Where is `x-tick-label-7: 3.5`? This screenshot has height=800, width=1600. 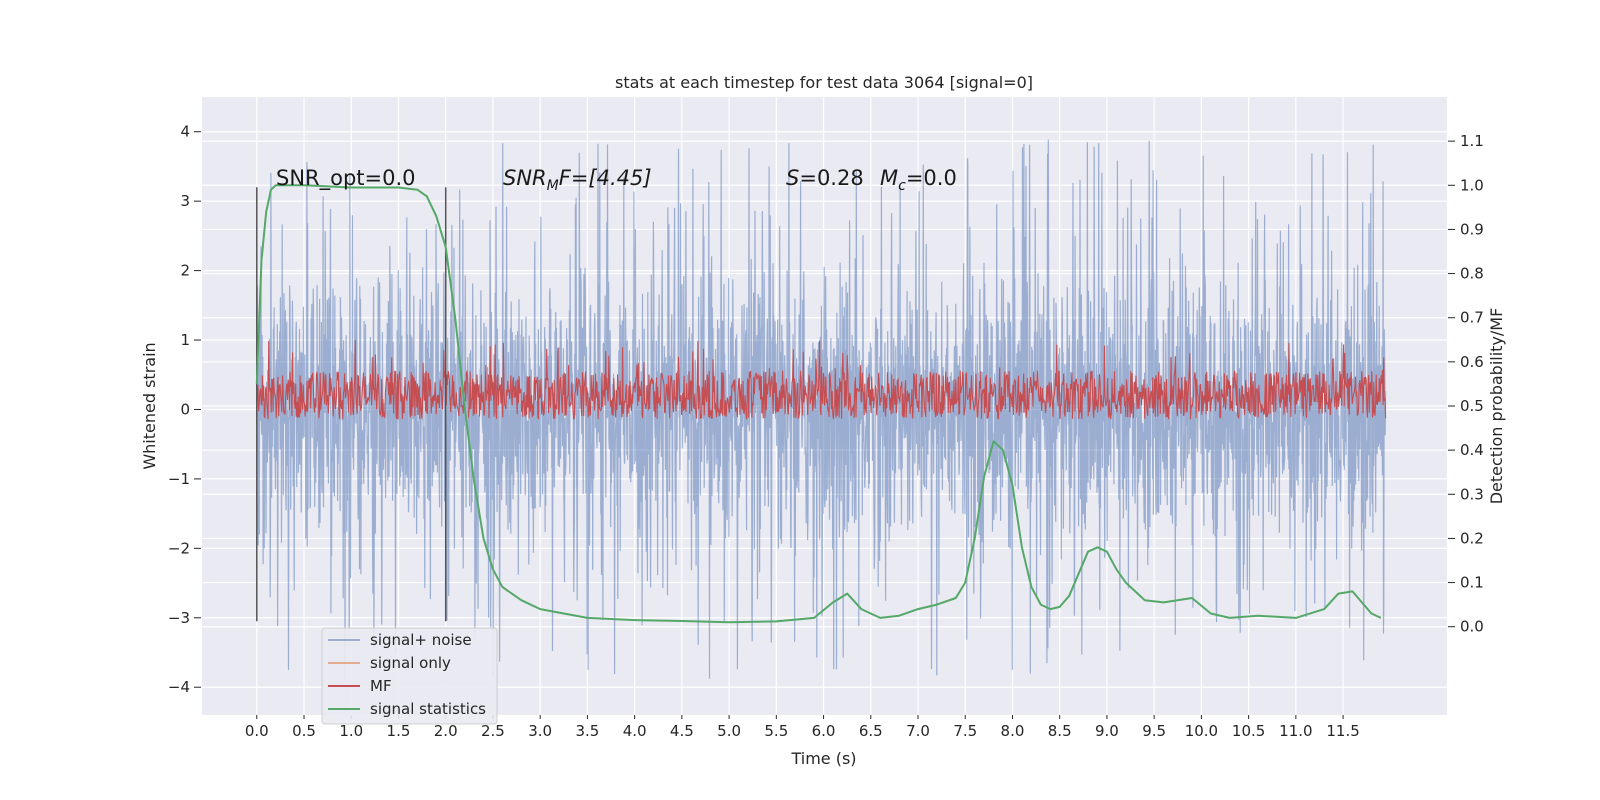
x-tick-label-7: 3.5 is located at coordinates (587, 731).